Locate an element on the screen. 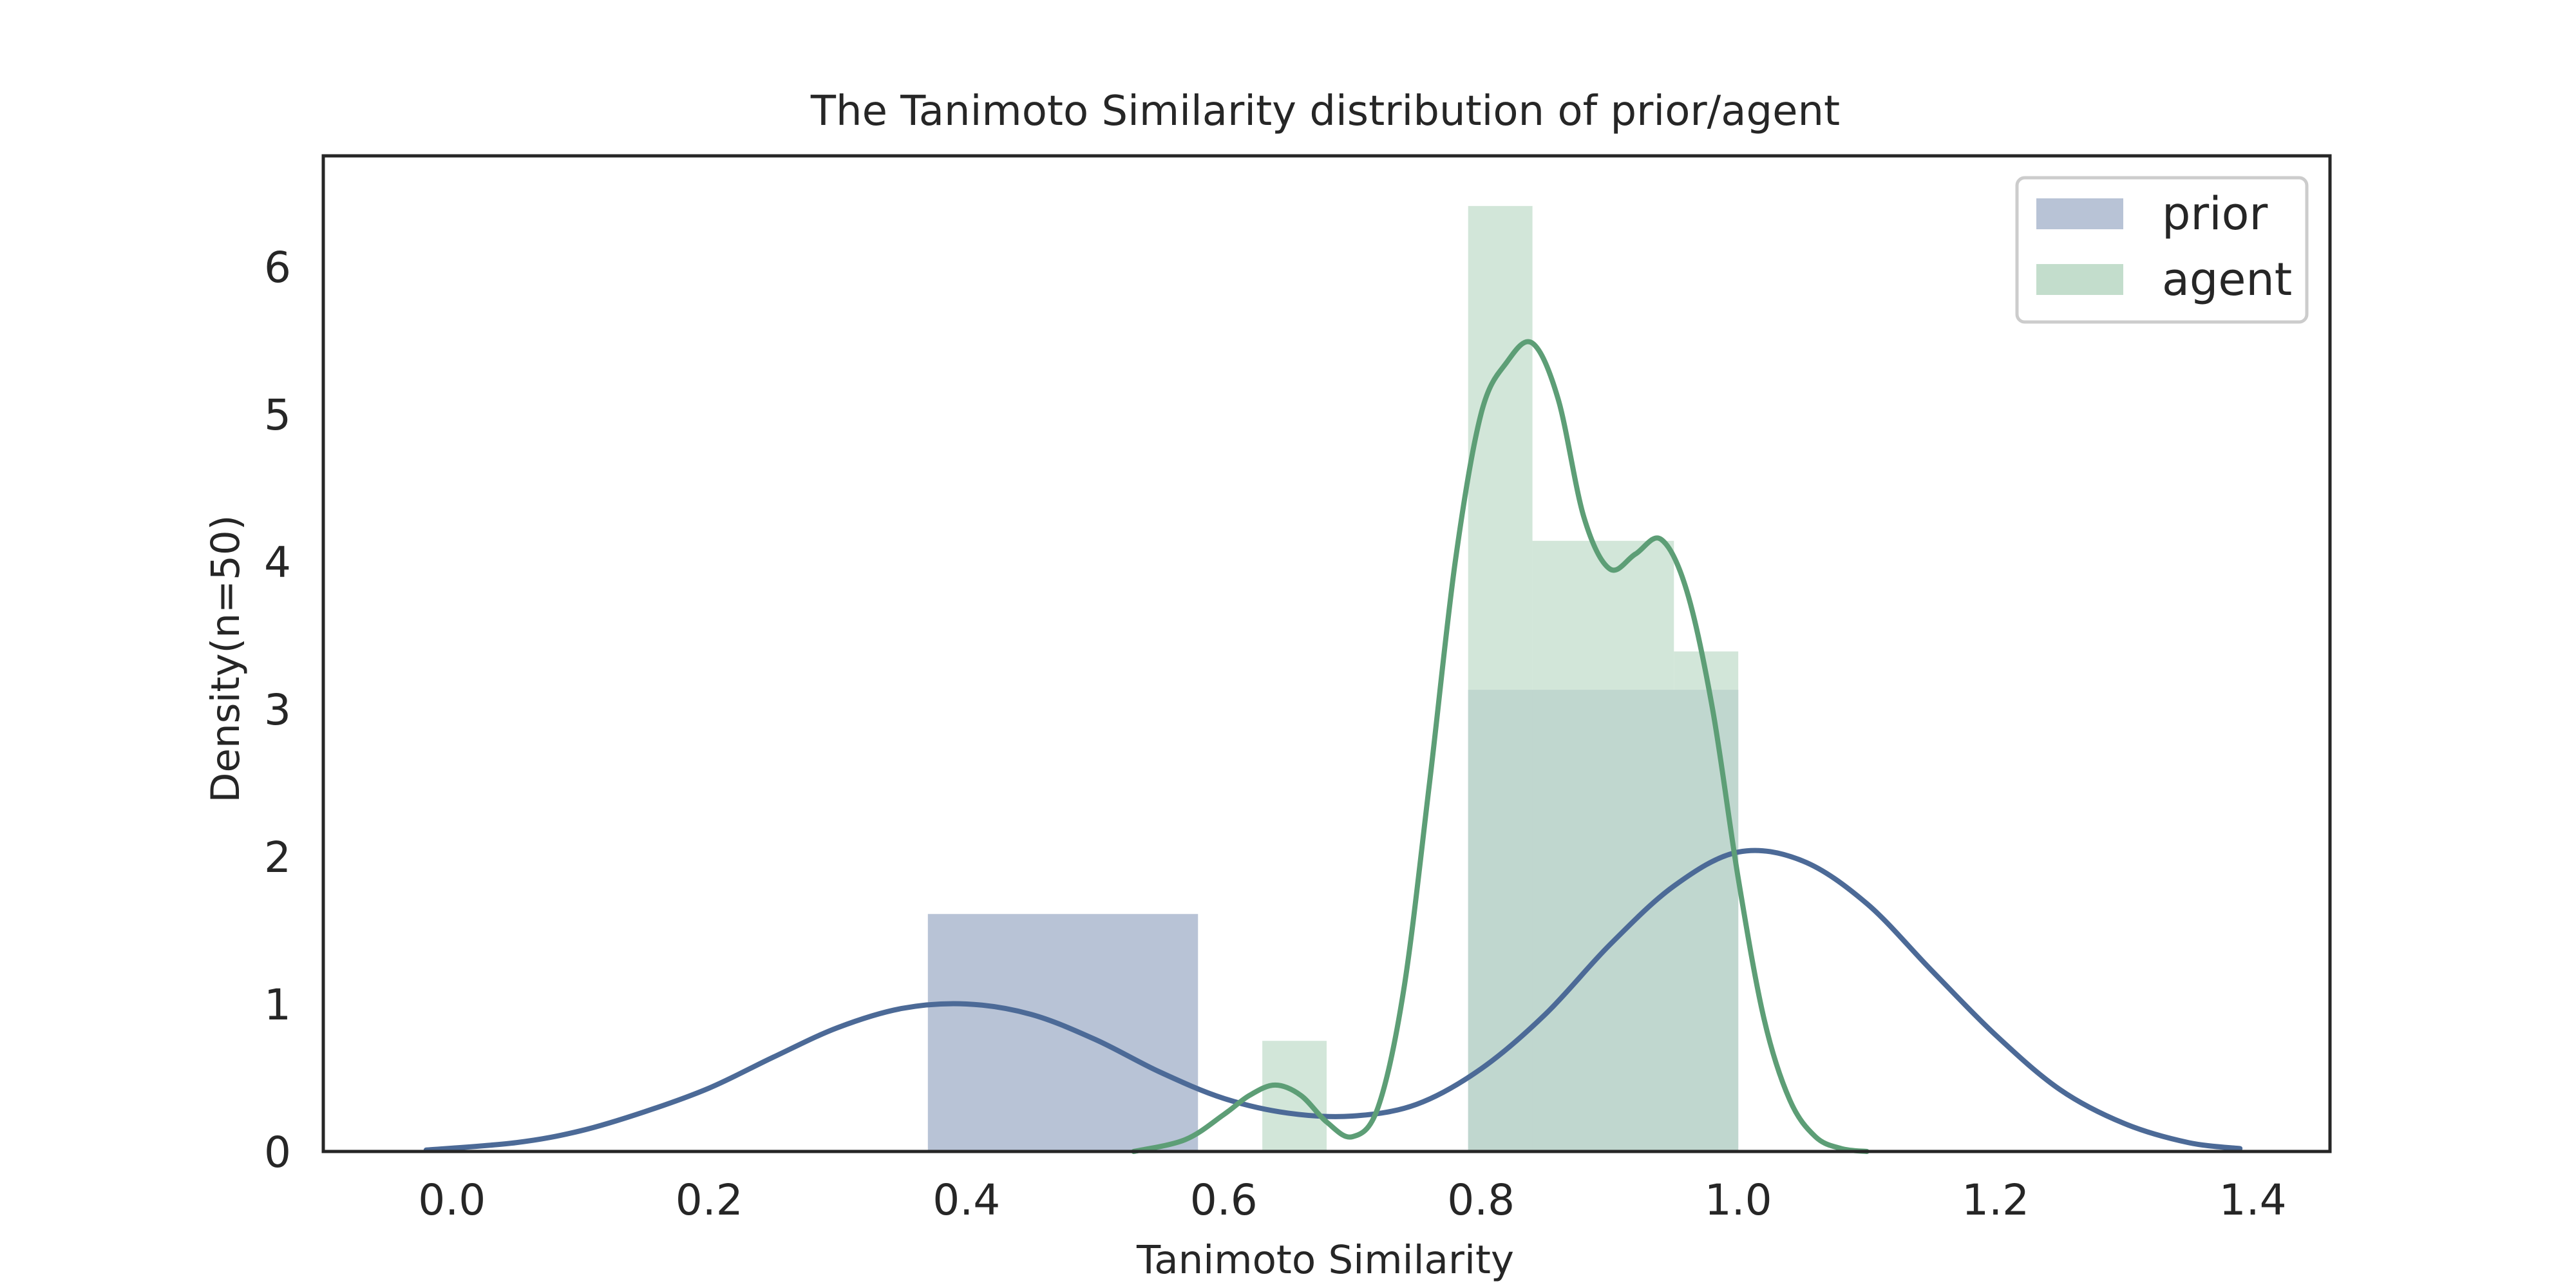  legend-label-prior: prior is located at coordinates (2215, 214).